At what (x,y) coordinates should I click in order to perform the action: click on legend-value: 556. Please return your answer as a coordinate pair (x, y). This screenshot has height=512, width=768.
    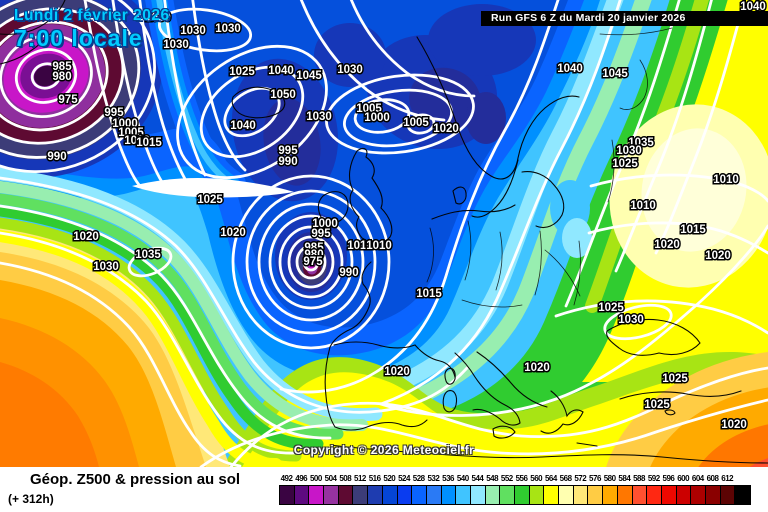
    Looking at the image, I should click on (521, 478).